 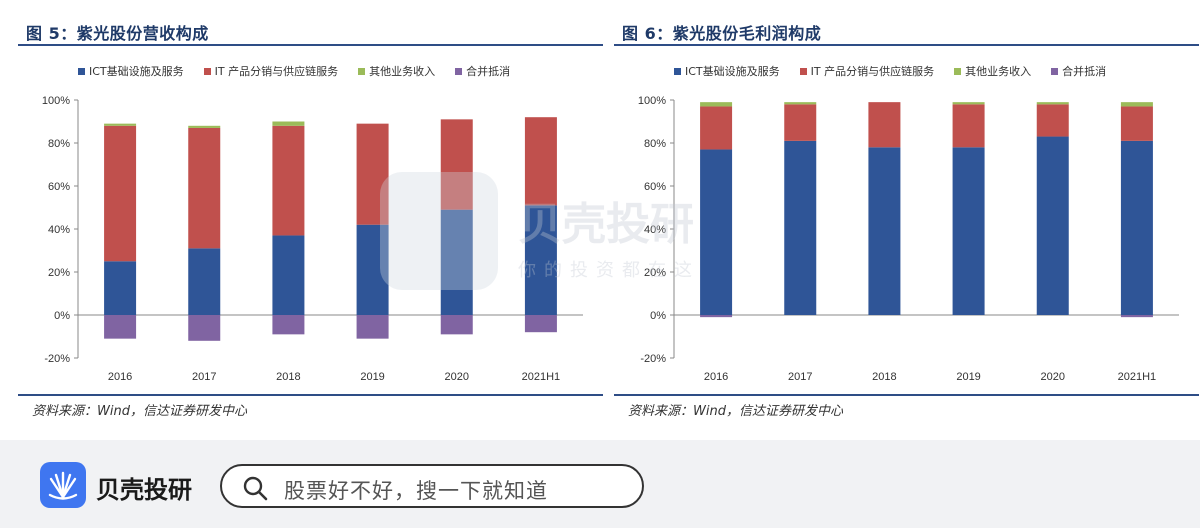 I want to click on bar-other-2020, so click(x=1052, y=103).